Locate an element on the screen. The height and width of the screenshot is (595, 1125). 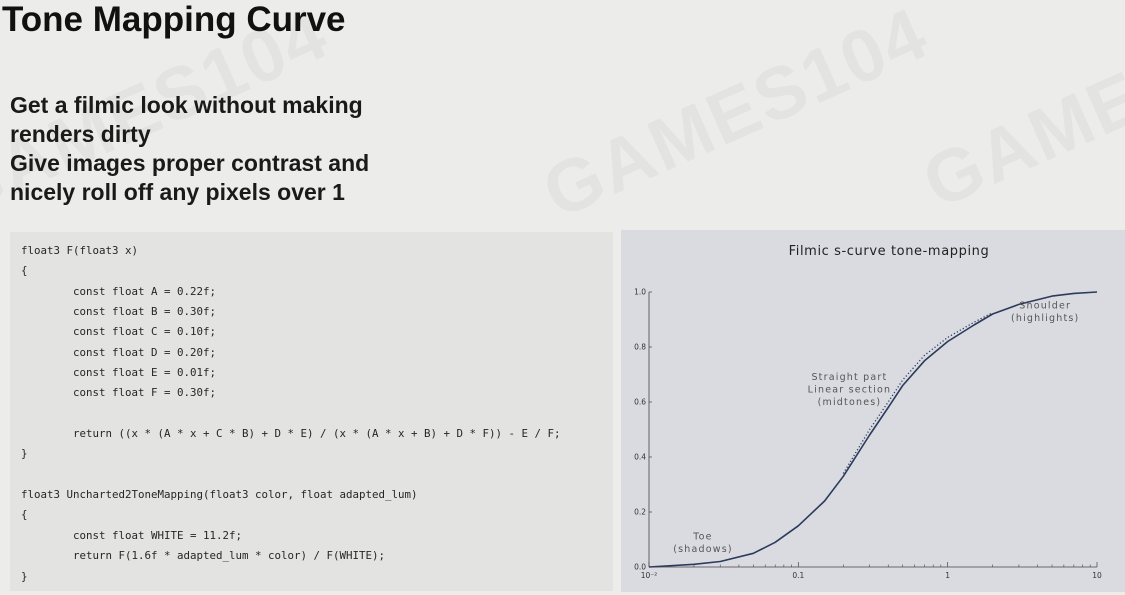
annotation-text: (highlights) is located at coordinates (1045, 318).